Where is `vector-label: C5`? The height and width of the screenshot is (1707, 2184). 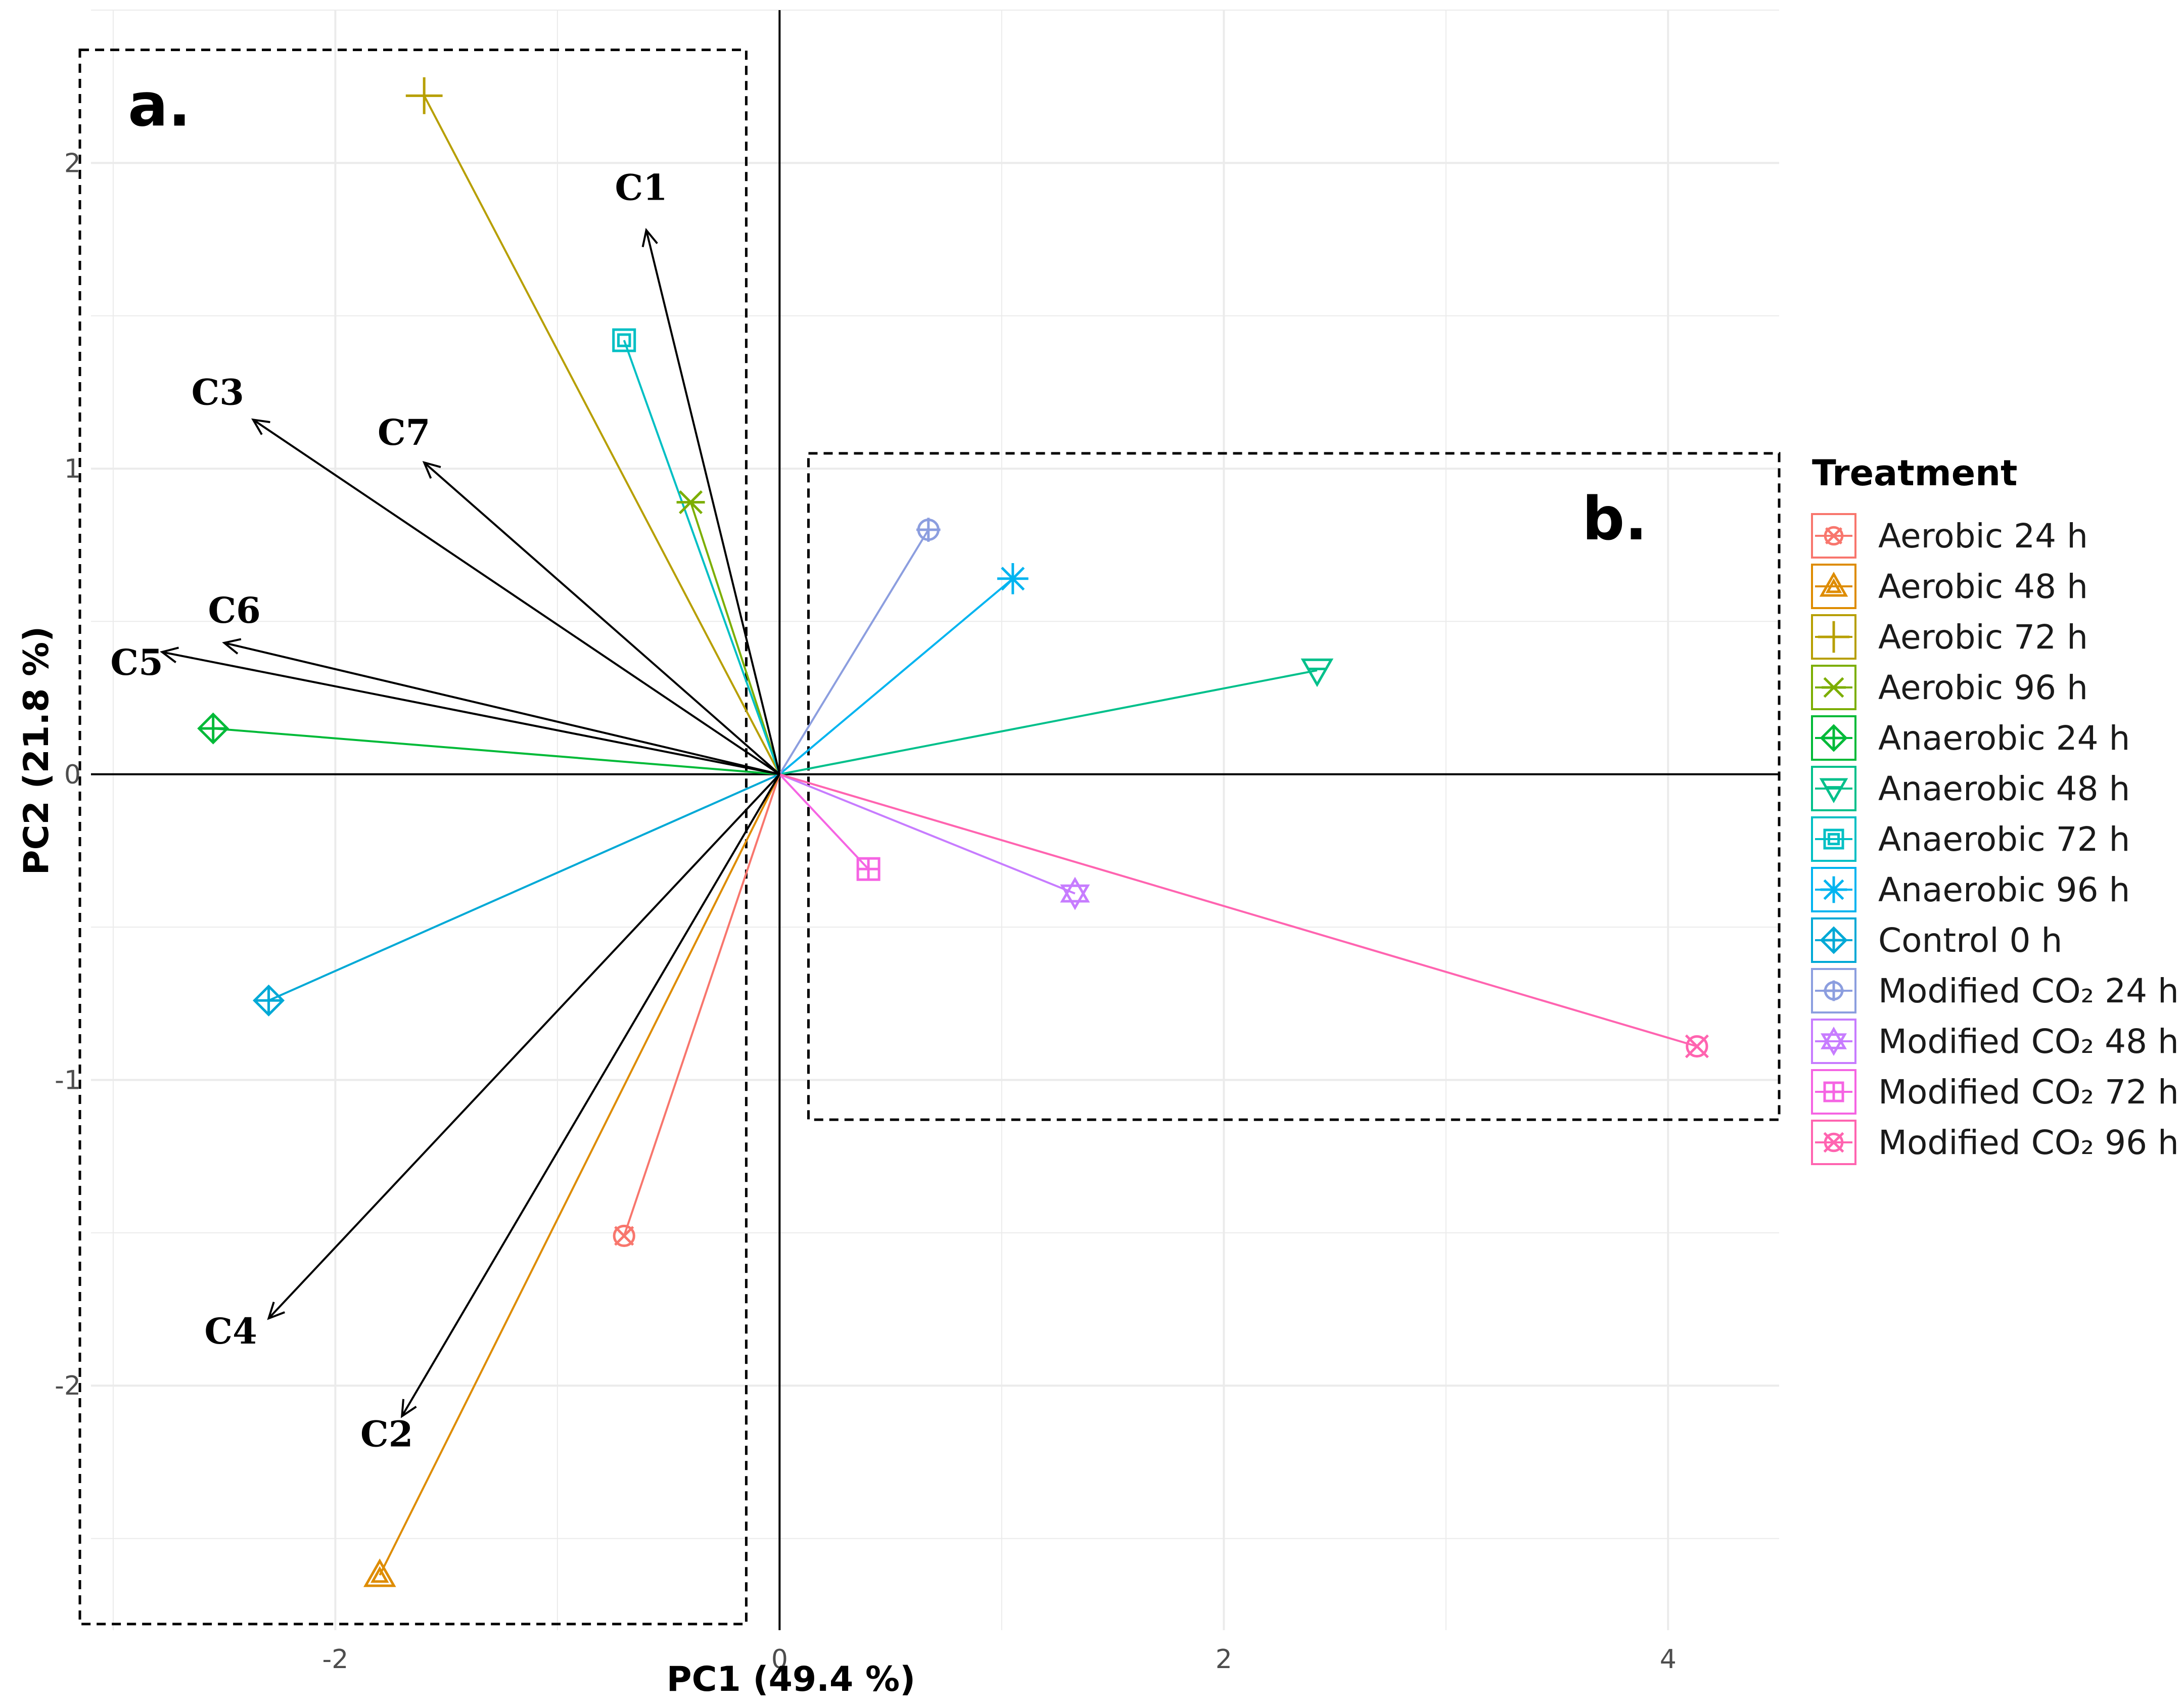 vector-label: C5 is located at coordinates (136, 662).